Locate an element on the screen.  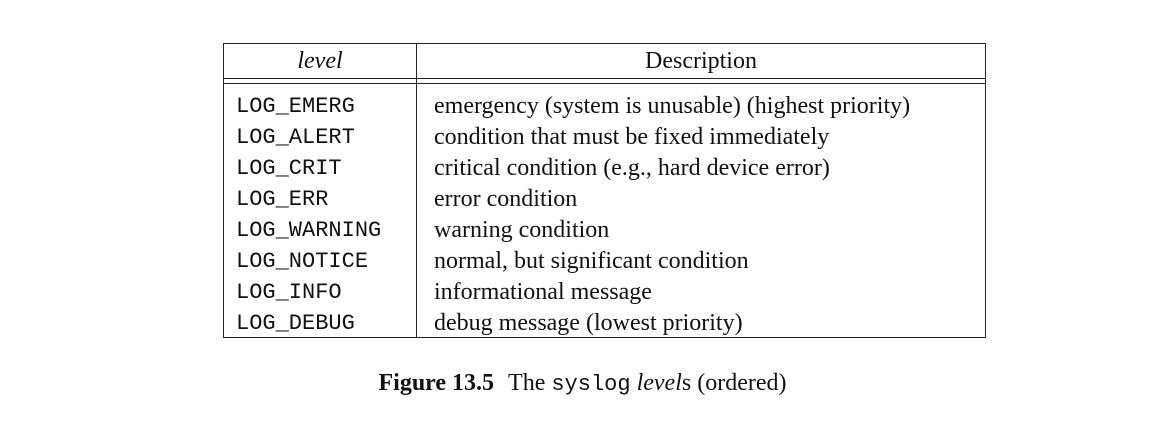
figure-caption: Figure 13.5 The syslog levels (ordered) is located at coordinates (582, 383).